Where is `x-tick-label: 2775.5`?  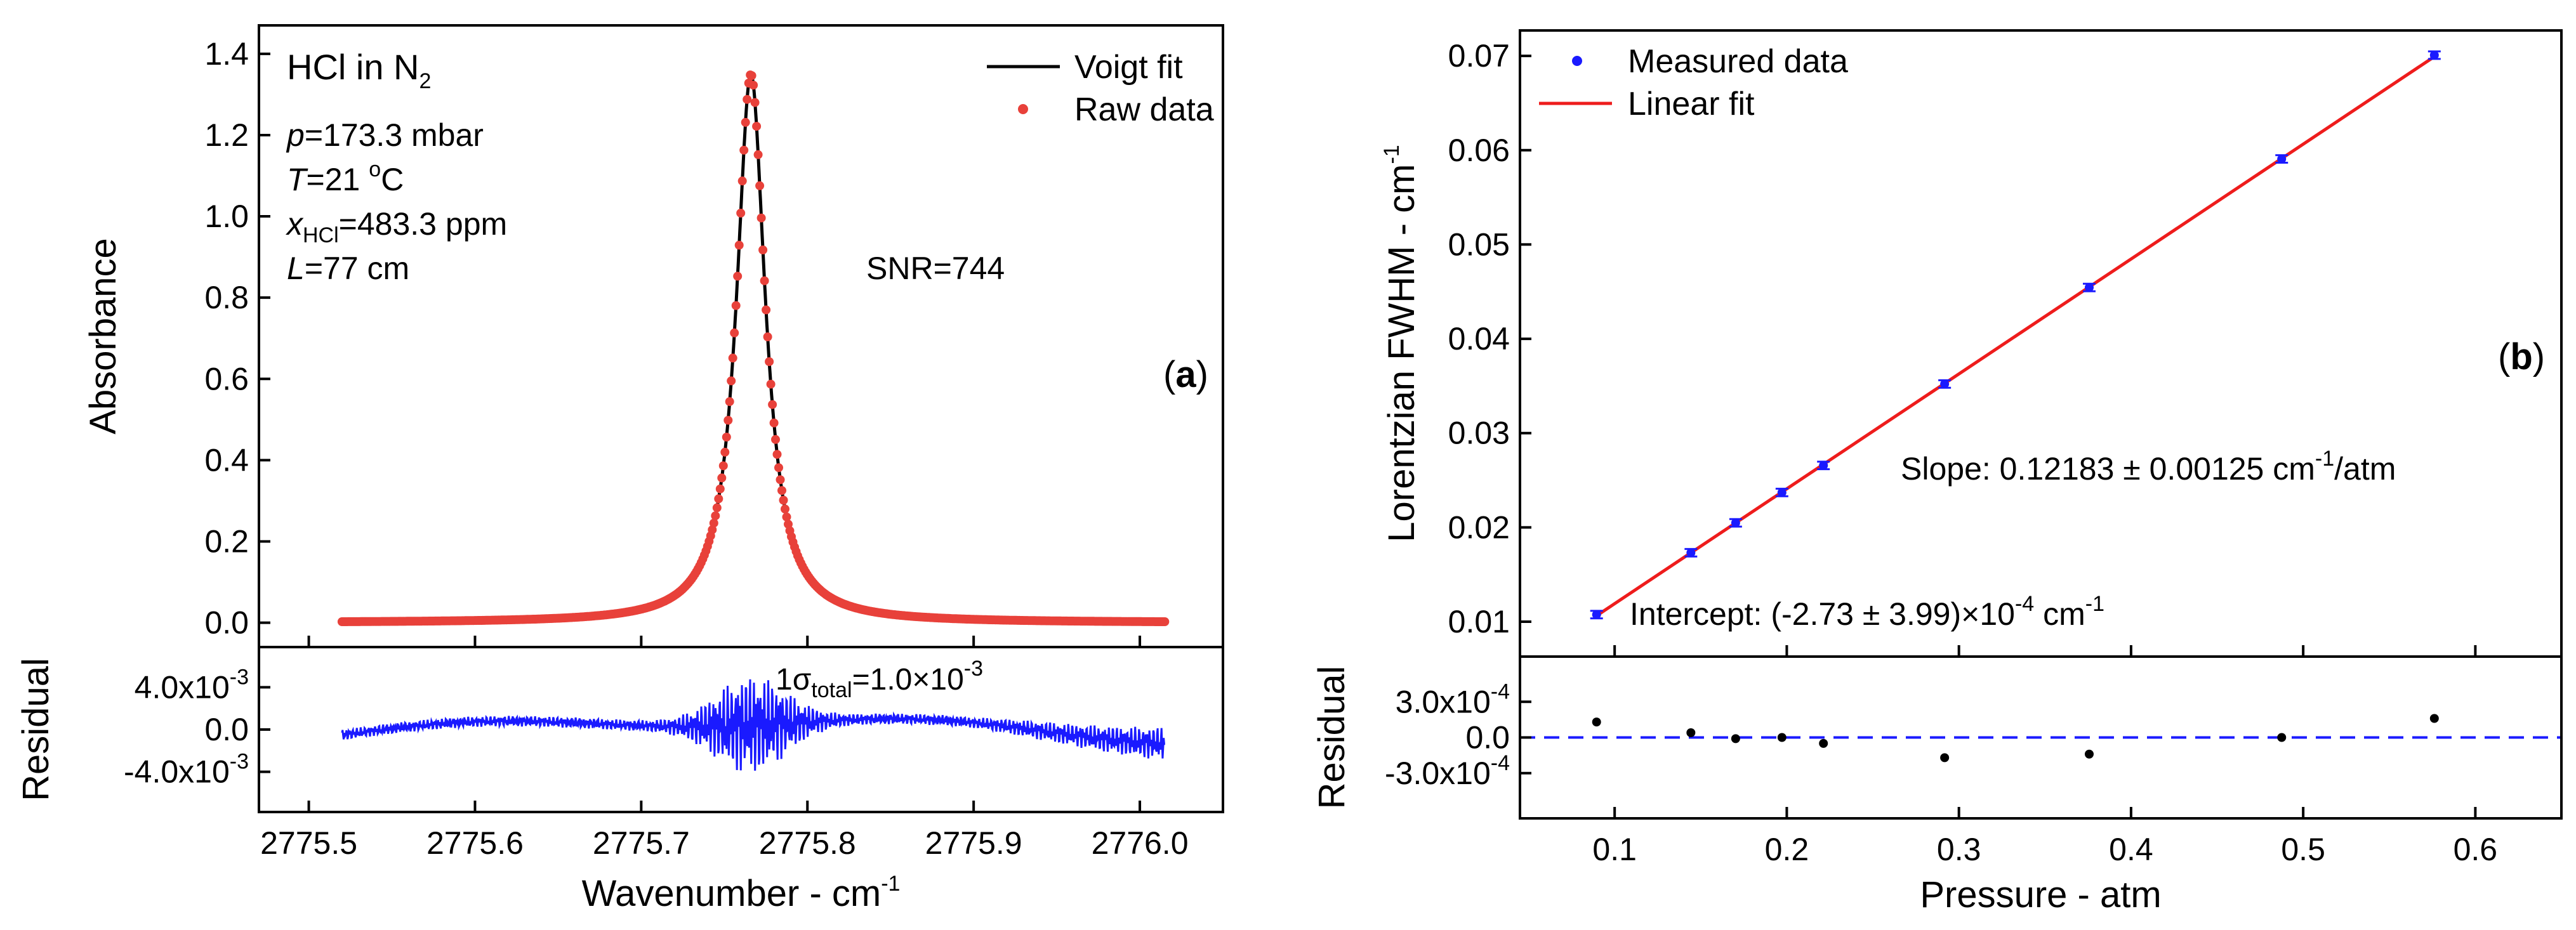 x-tick-label: 2775.5 is located at coordinates (308, 843).